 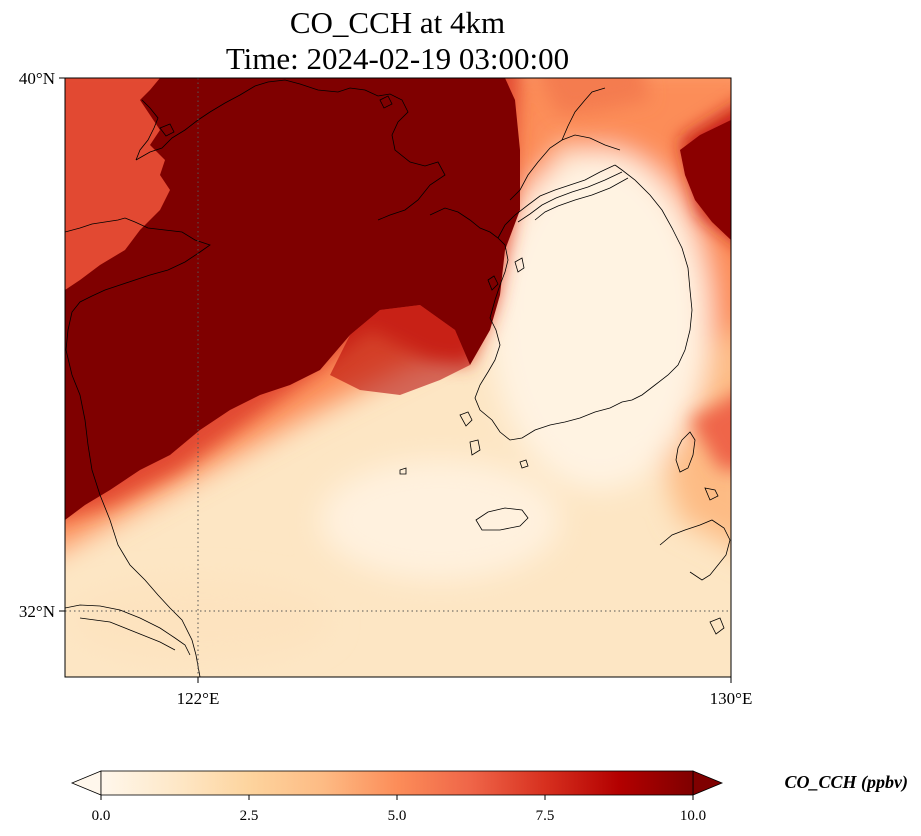 What do you see at coordinates (708, 783) in the screenshot?
I see `colorbar-max-extend` at bounding box center [708, 783].